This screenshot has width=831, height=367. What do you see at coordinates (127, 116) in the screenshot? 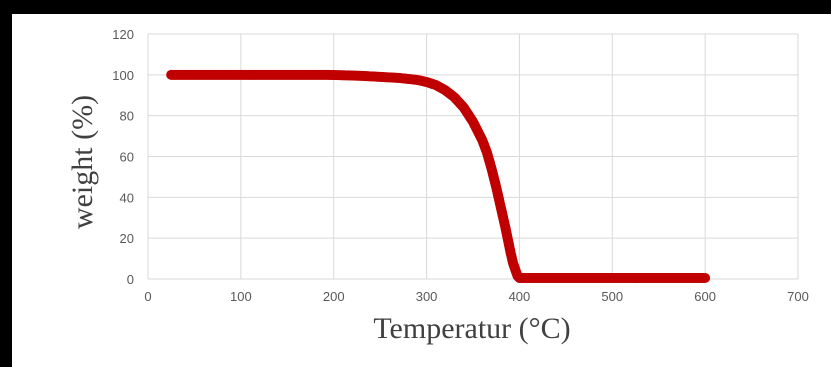
I see `y-tick-label: 80` at bounding box center [127, 116].